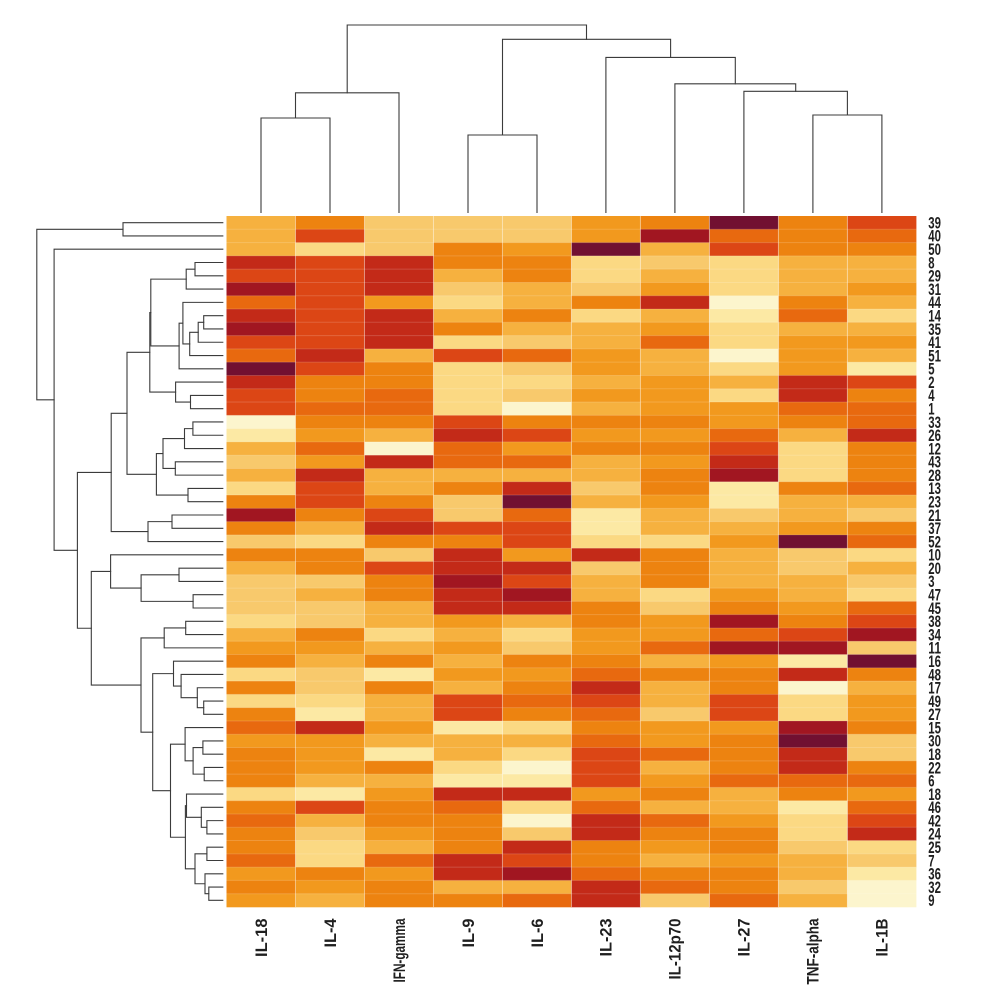 This screenshot has height=1005, width=1000. Describe the element at coordinates (934, 675) in the screenshot. I see `svg-text: 48` at that location.